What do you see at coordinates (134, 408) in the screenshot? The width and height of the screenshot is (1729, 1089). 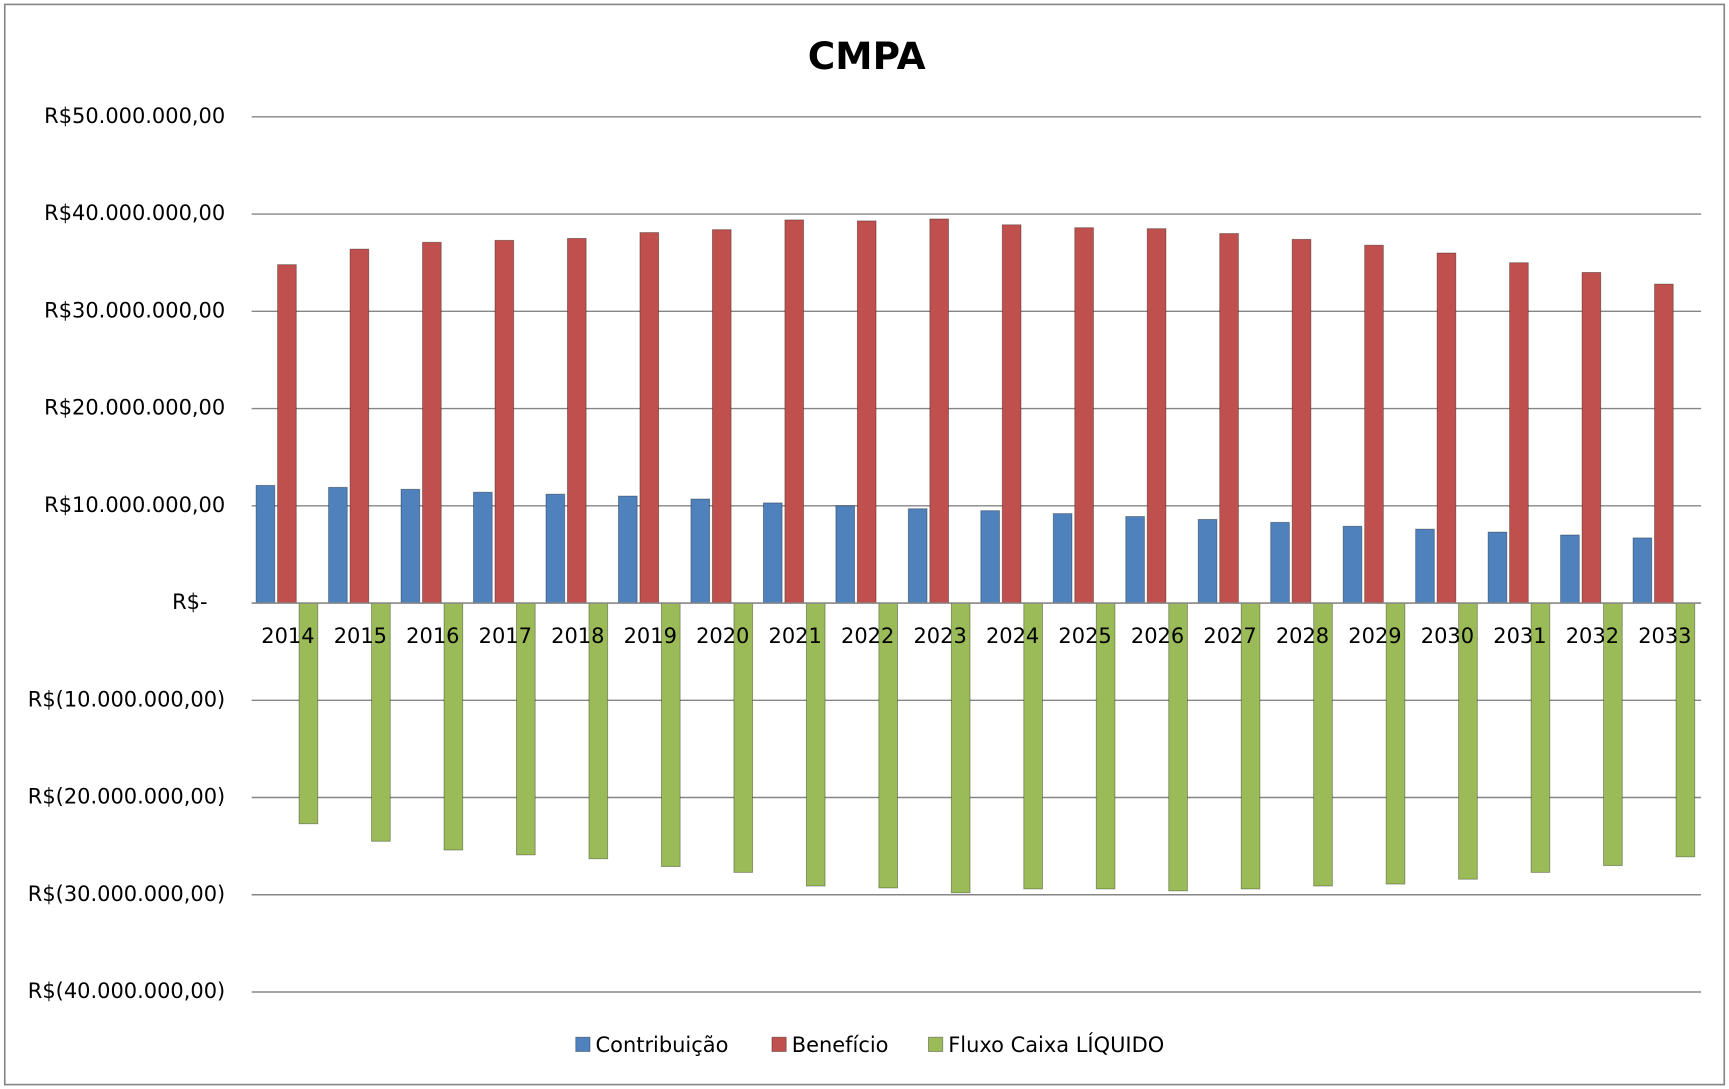 I see `y-tick-label: R$20.000.000,00` at bounding box center [134, 408].